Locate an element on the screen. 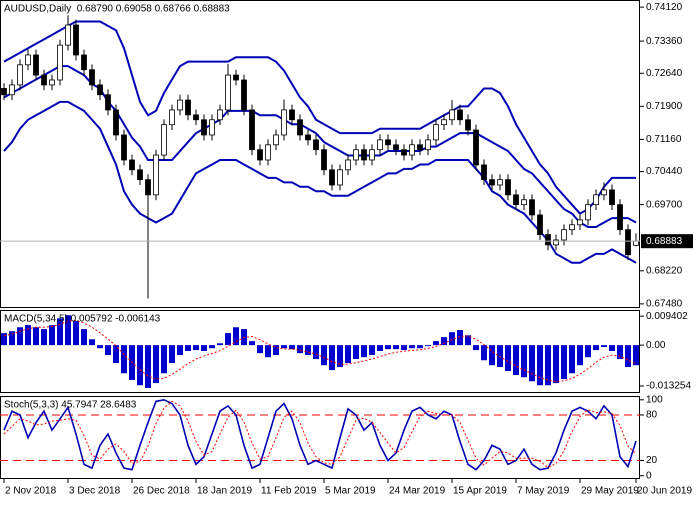 The height and width of the screenshot is (505, 700). x-tick-label: 26 Dec 2018 is located at coordinates (161, 491).